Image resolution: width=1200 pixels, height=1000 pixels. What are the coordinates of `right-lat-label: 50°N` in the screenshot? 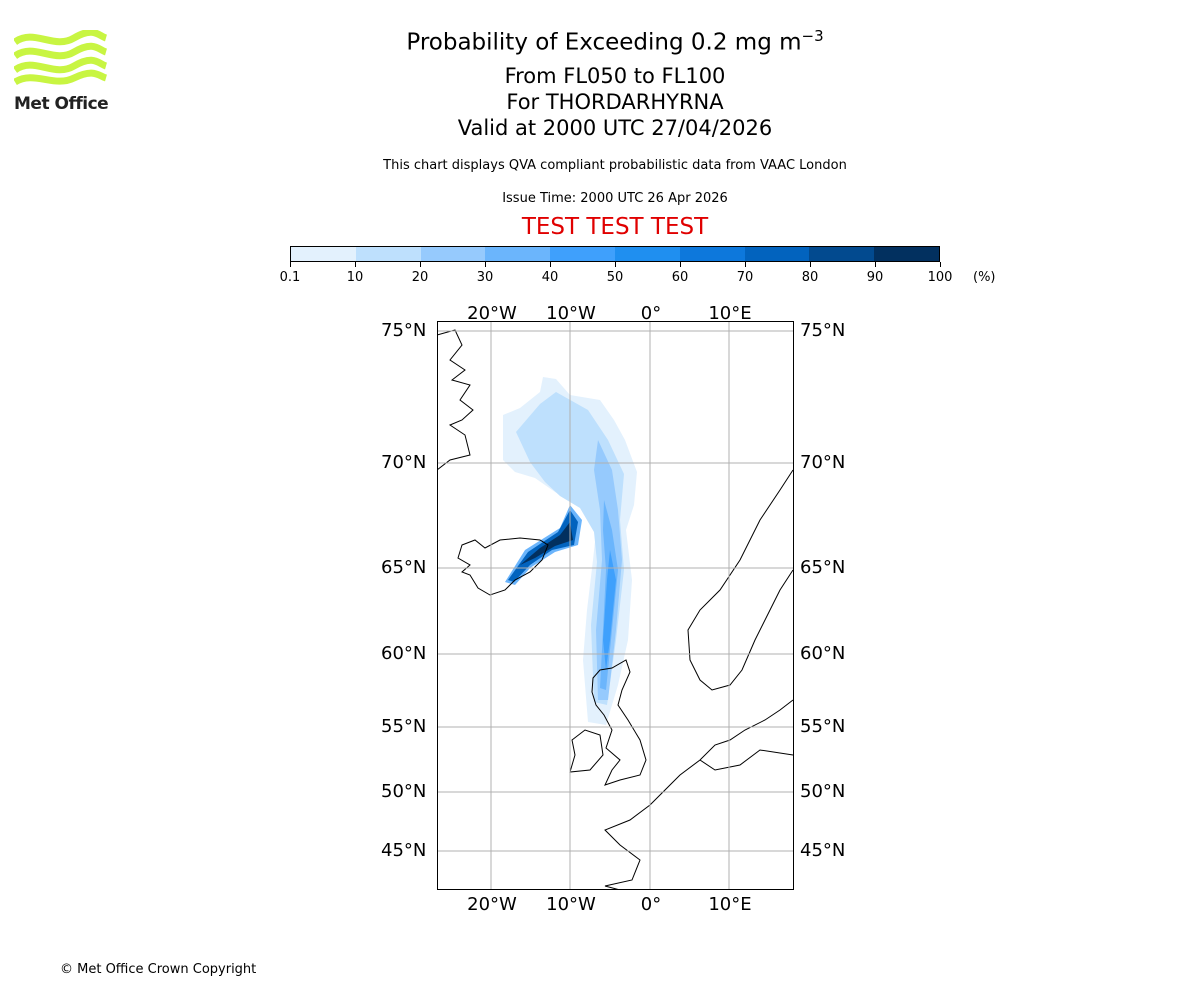 It's located at (823, 791).